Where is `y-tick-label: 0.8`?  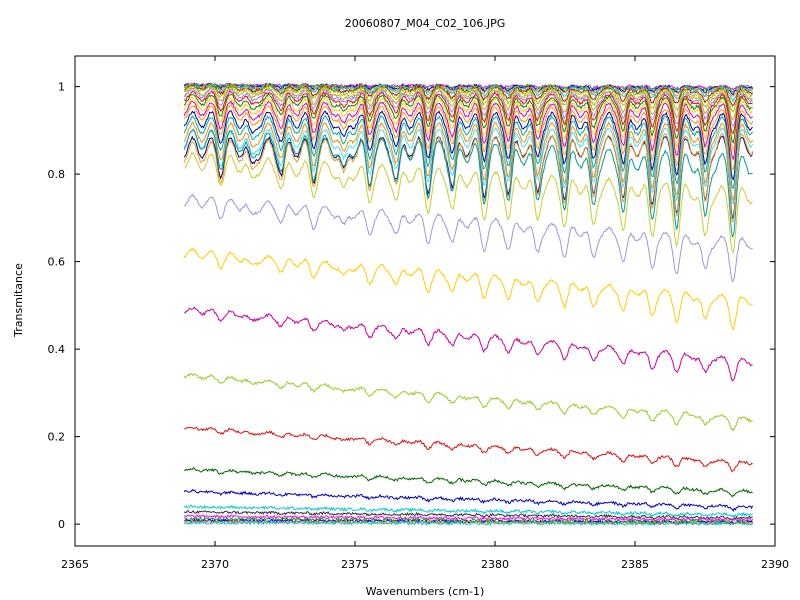 y-tick-label: 0.8 is located at coordinates (57, 174).